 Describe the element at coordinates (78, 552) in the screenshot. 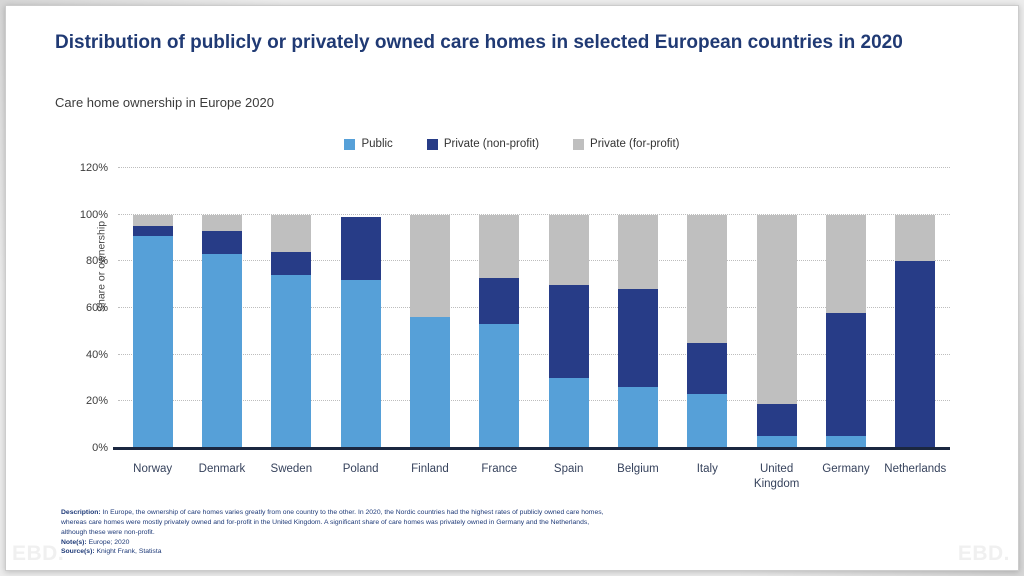

I see `source-label: Source(s):` at that location.